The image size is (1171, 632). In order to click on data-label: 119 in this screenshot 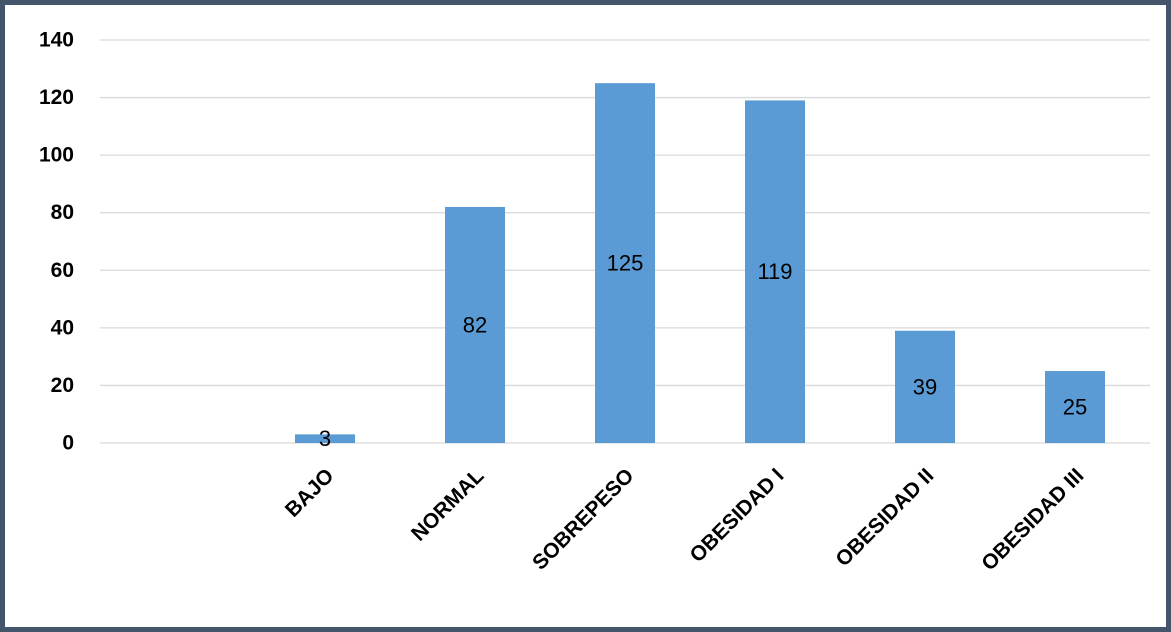, I will do `click(774, 271)`.